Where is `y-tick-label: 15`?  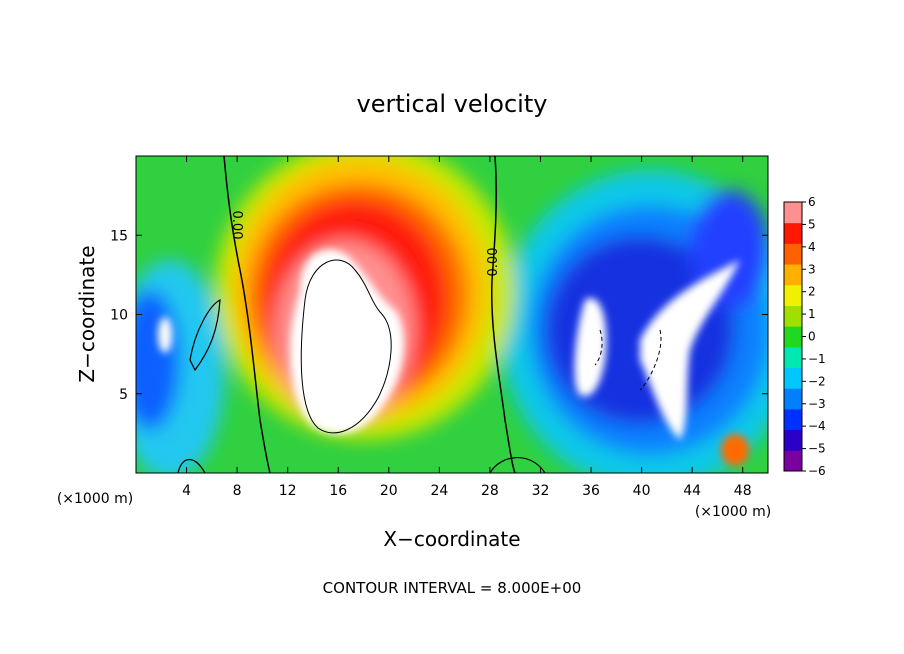
y-tick-label: 15 is located at coordinates (119, 236).